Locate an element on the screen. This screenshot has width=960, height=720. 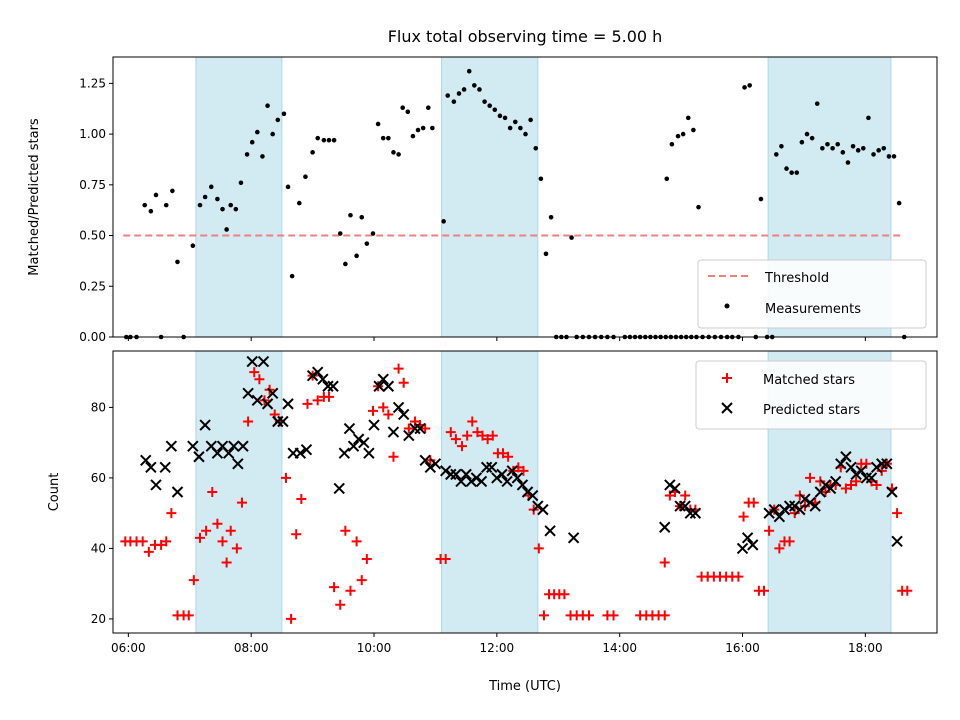
y-tick-label: 1.00 is located at coordinates (92, 134).